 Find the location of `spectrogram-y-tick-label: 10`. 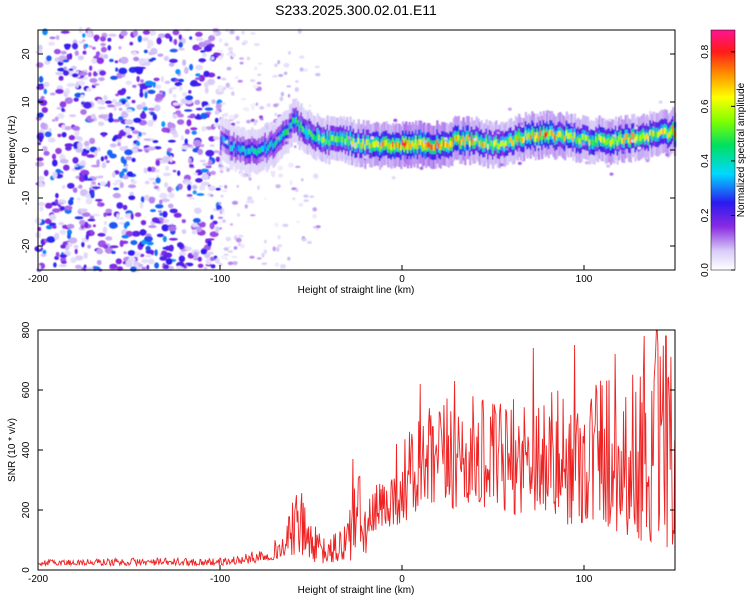

spectrogram-y-tick-label: 10 is located at coordinates (26, 102).